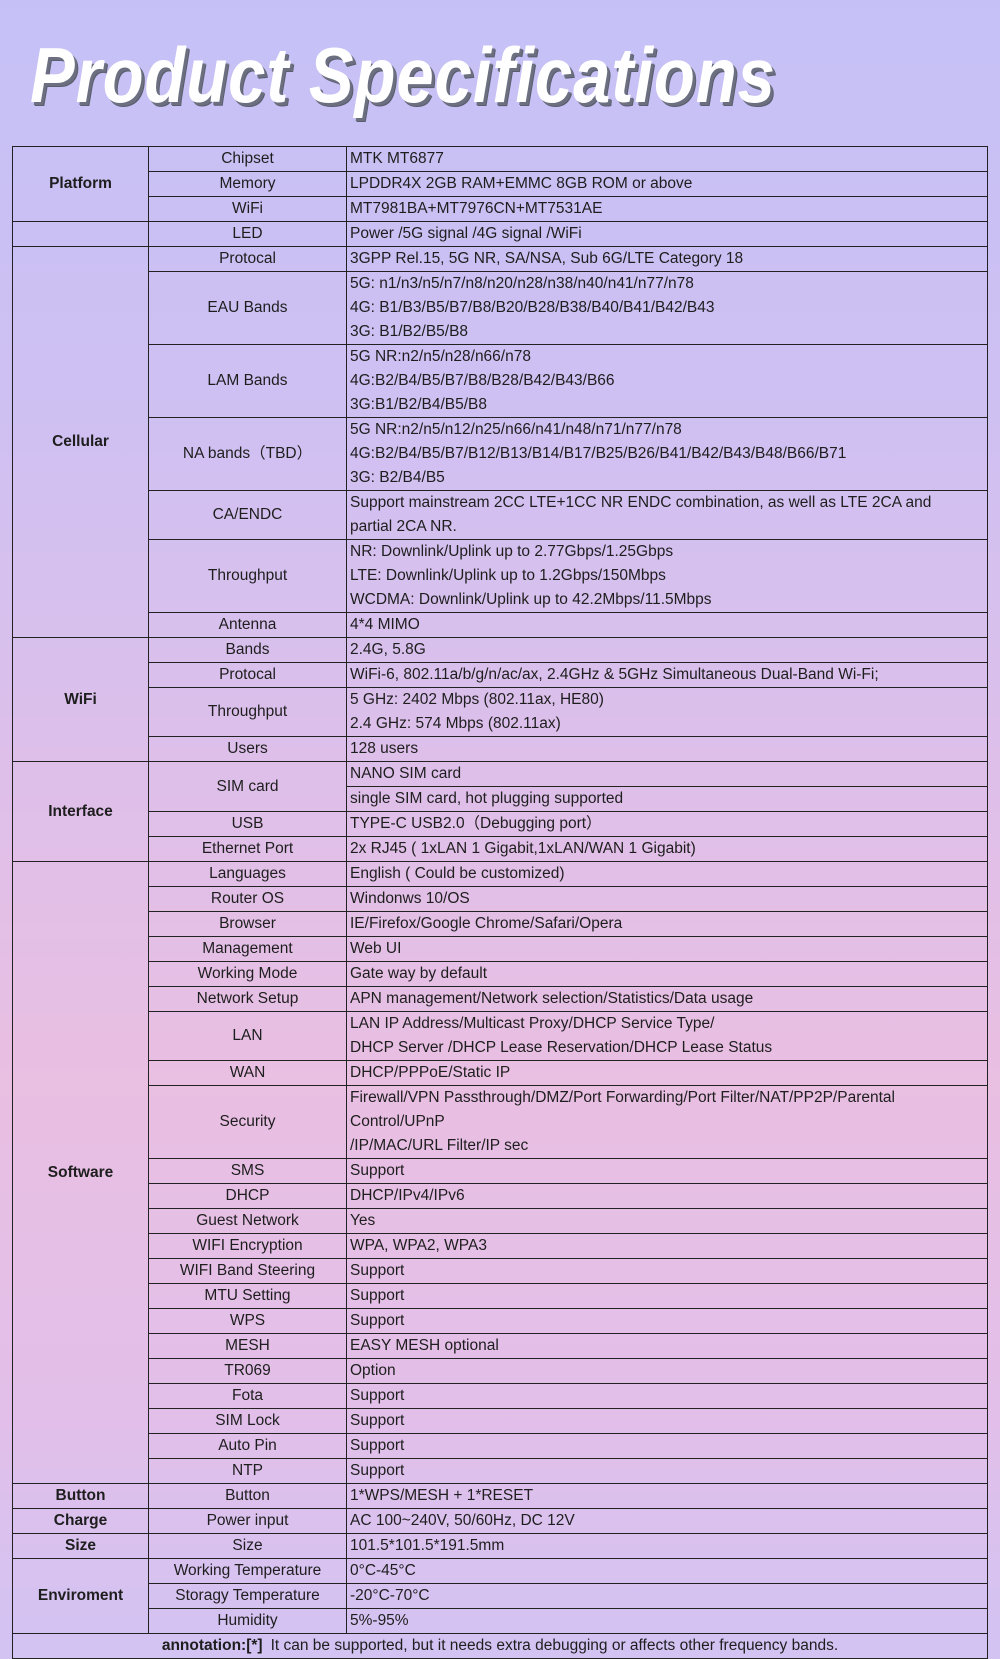 This screenshot has width=1000, height=1659. I want to click on spec-value: MTK MT6877, so click(667, 159).